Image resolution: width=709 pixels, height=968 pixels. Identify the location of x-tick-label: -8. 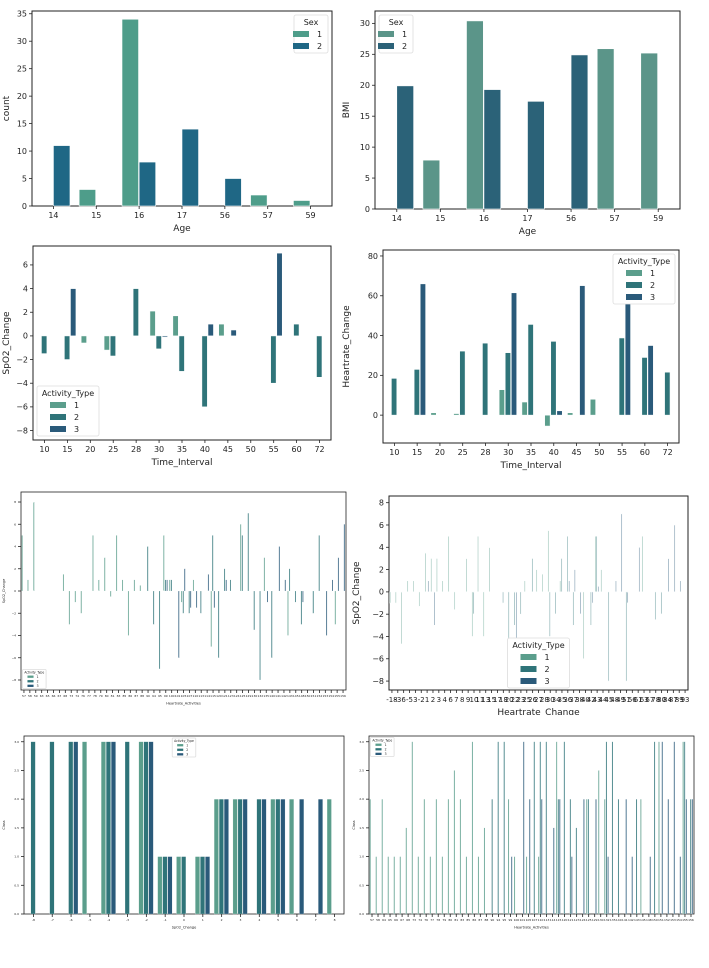
(33, 920).